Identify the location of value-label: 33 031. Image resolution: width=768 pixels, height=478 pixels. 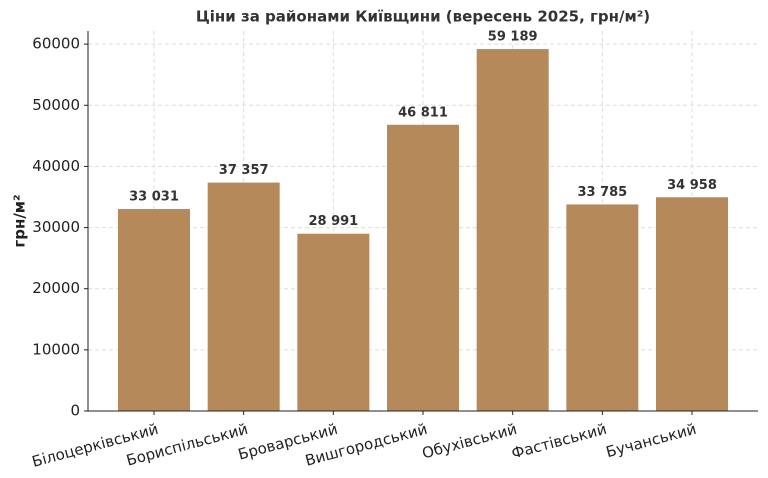
(154, 197).